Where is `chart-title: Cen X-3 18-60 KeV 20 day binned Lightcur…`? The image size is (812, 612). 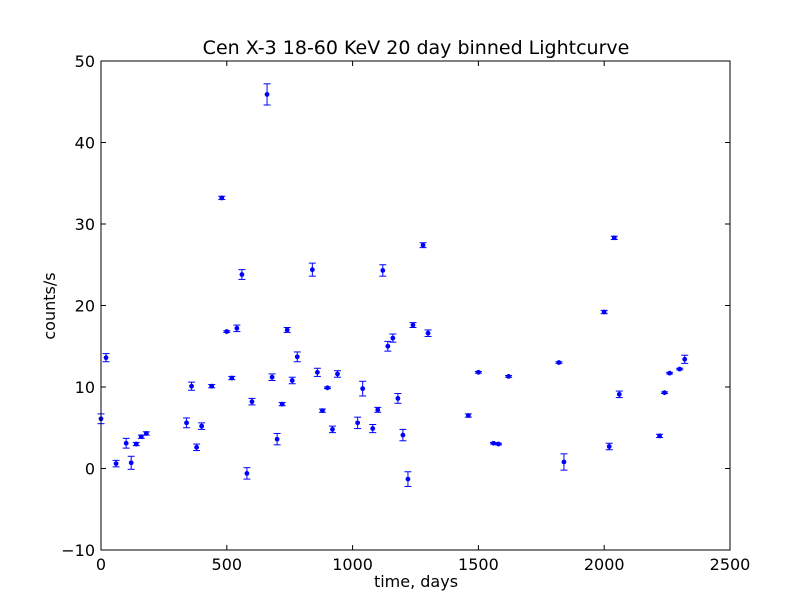
chart-title: Cen X-3 18-60 KeV 20 day binned Lightcur… is located at coordinates (416, 48).